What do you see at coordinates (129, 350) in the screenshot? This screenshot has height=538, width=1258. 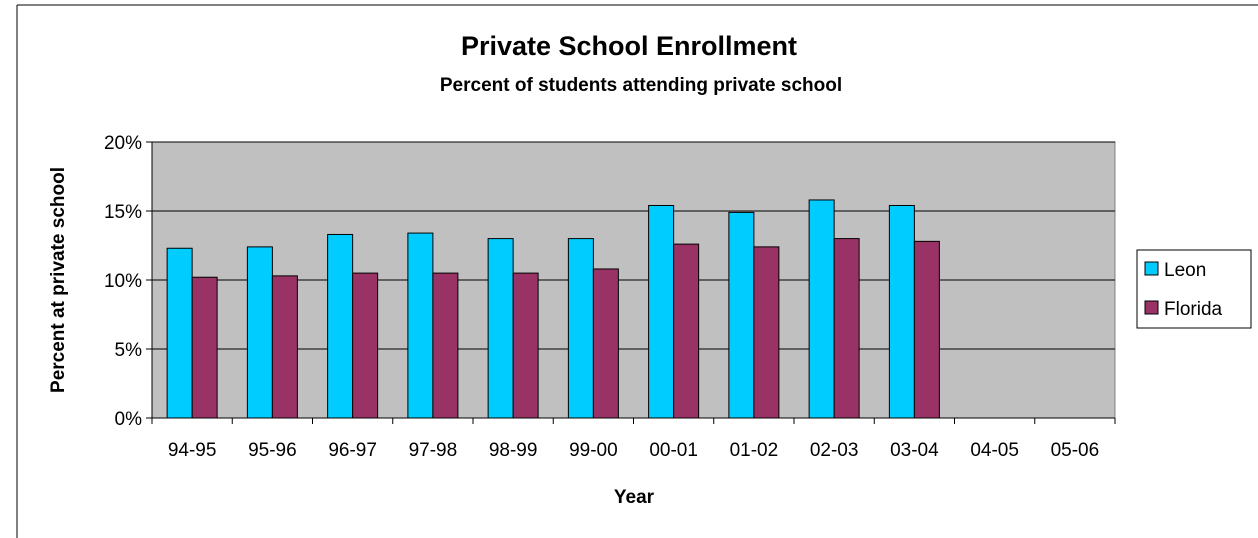 I see `y-tick-label: 5%` at bounding box center [129, 350].